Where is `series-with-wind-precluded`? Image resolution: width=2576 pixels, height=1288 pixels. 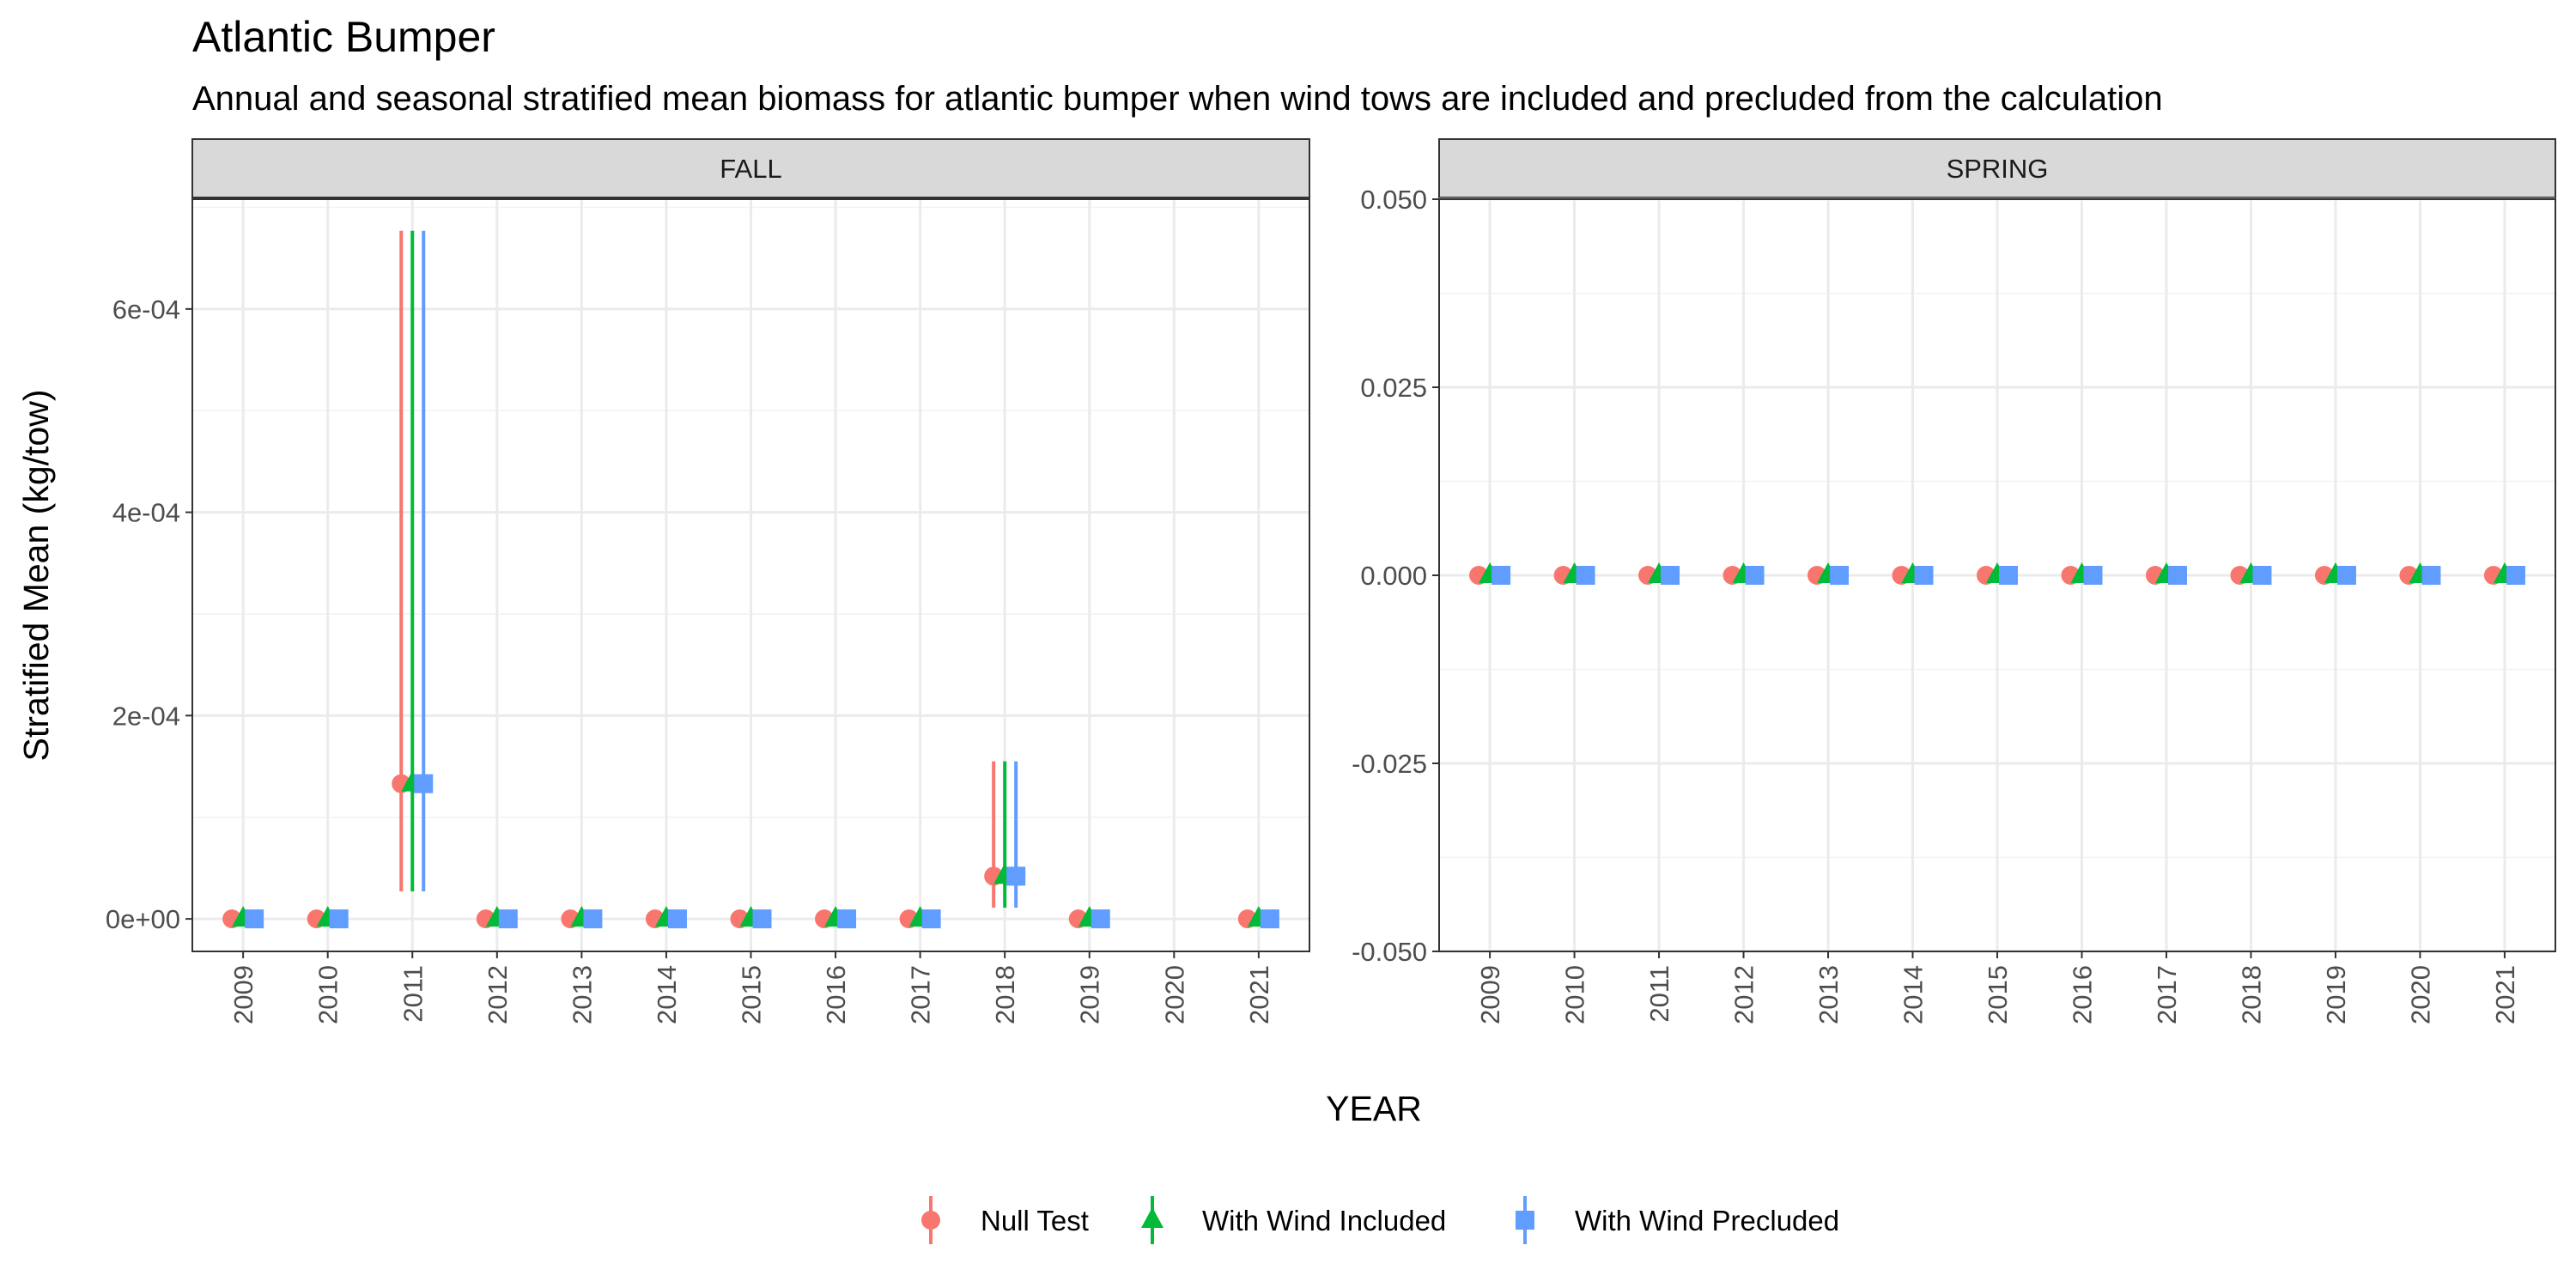 series-with-wind-precluded is located at coordinates (2009, 576).